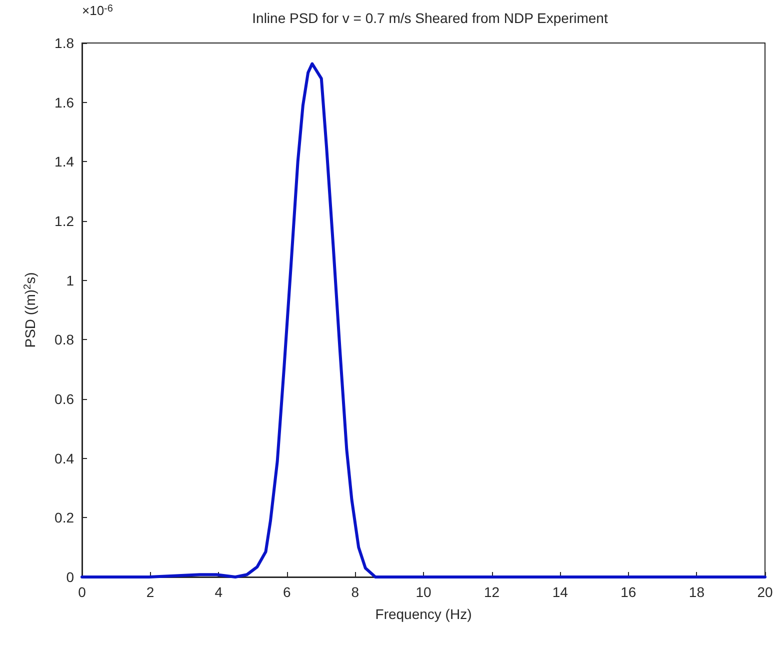 This screenshot has height=649, width=784. I want to click on x-tick-label: 2, so click(150, 592).